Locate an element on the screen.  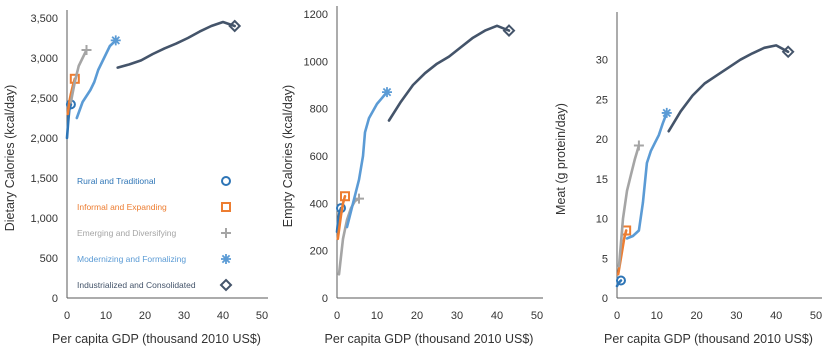
y-tick-label: 800 is located at coordinates (319, 110).